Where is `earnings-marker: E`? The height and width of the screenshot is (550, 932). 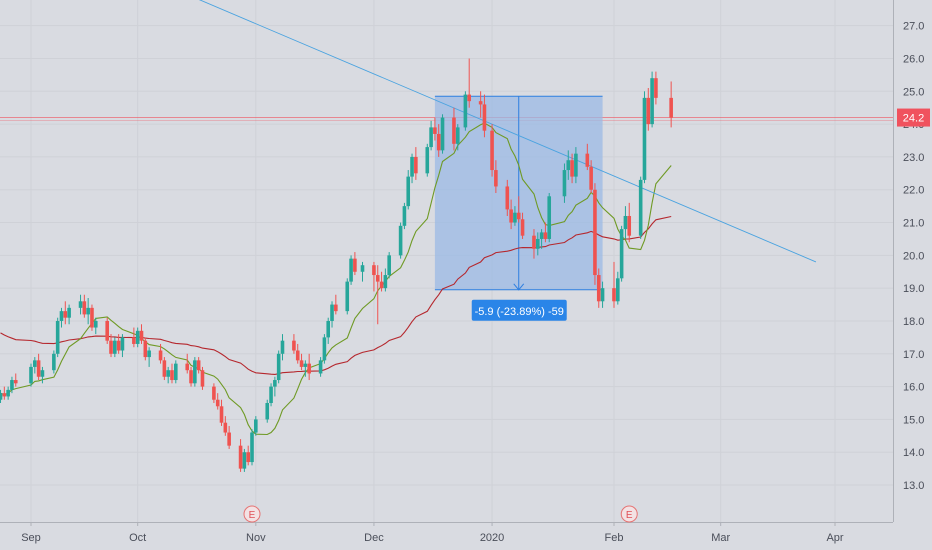
earnings-marker: E is located at coordinates (252, 514).